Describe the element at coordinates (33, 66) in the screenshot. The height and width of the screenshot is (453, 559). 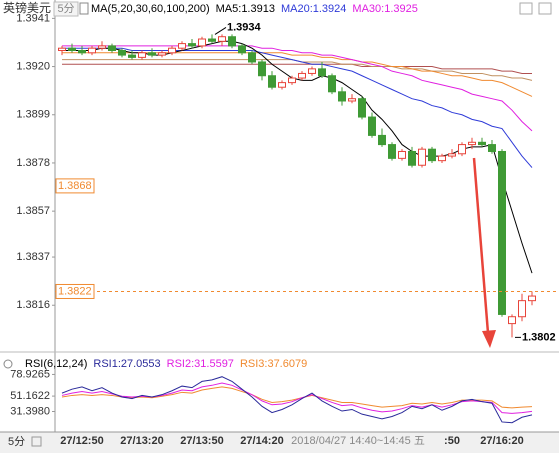
I see `y-tick-label: 1.3920` at that location.